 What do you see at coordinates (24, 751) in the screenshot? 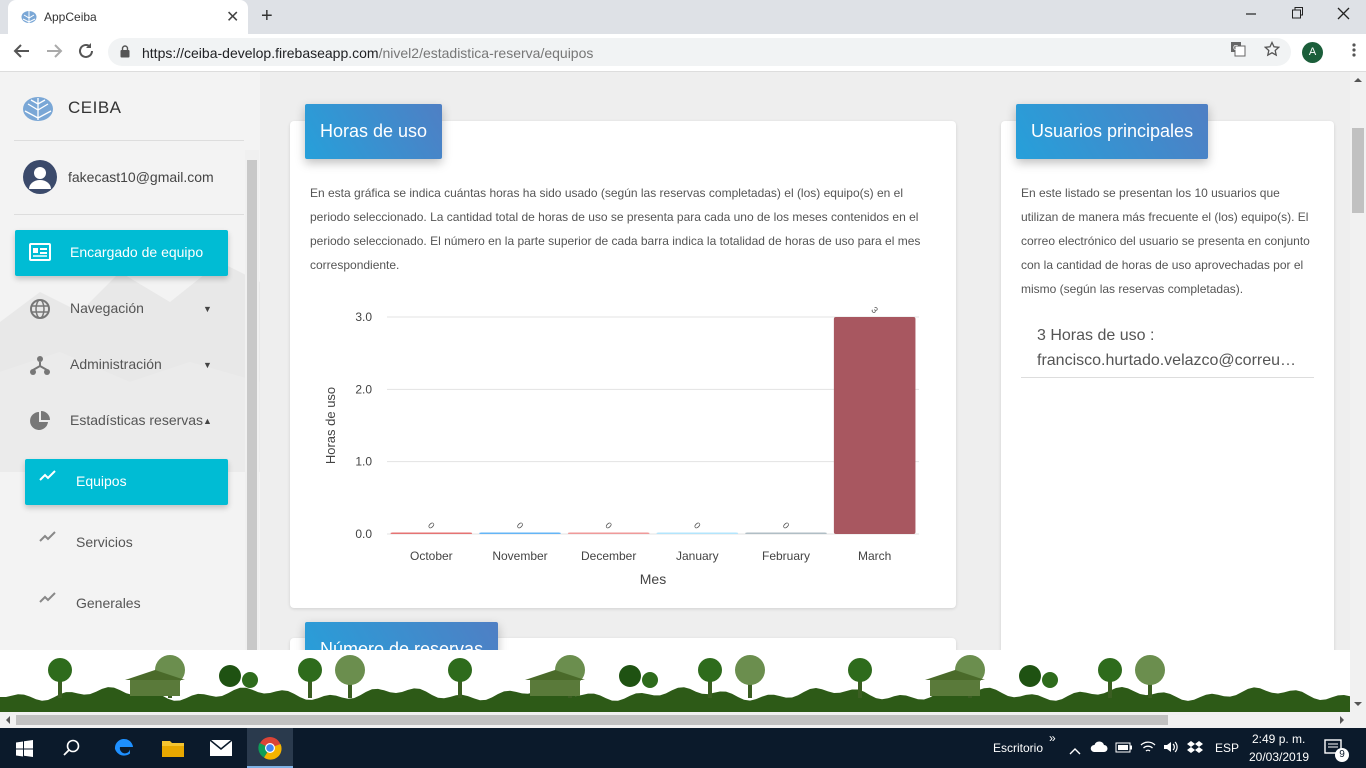
I see `windows-start-icon` at bounding box center [24, 751].